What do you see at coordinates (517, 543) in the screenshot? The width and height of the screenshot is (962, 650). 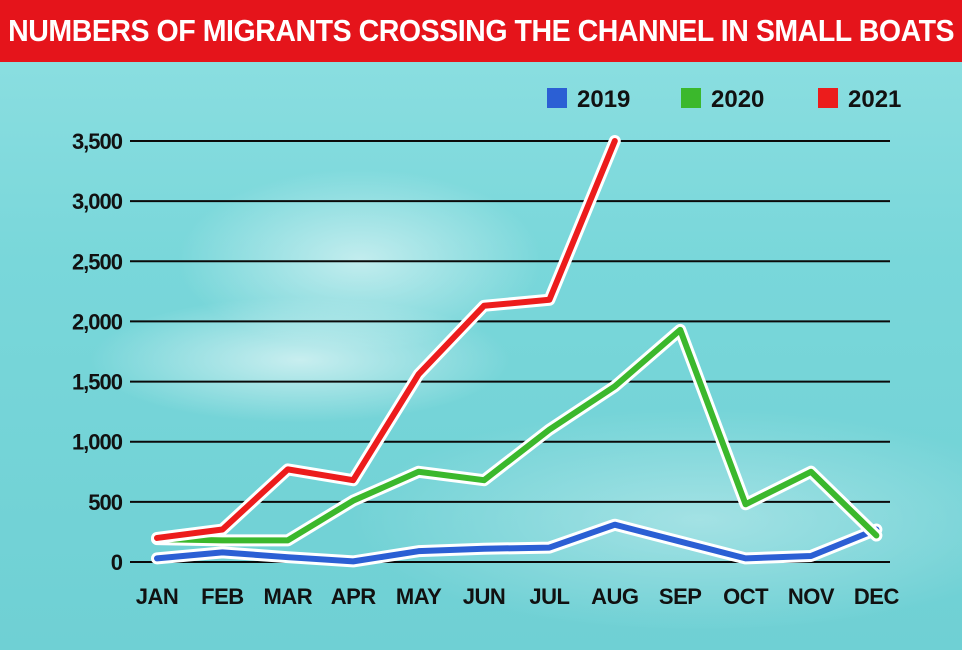 I see `series-line-2019` at bounding box center [517, 543].